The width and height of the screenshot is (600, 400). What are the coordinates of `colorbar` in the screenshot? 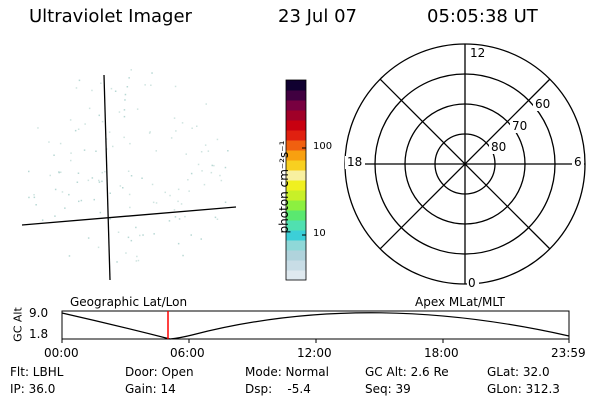 It's located at (296, 180).